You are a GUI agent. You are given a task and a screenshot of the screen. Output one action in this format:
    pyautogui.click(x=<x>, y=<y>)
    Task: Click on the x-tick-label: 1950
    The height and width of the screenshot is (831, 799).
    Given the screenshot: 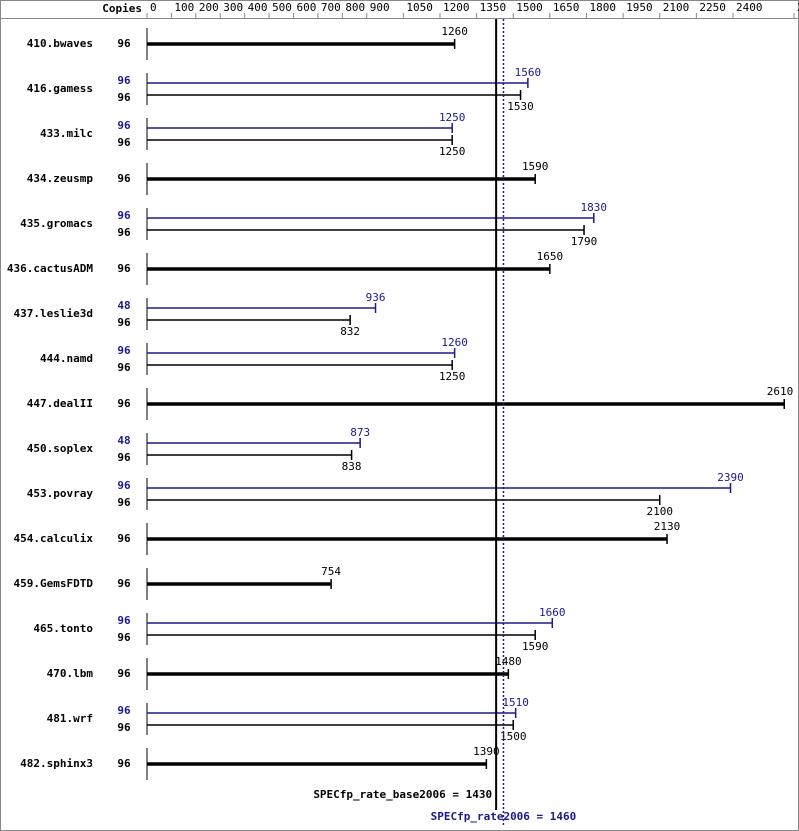 What is the action you would take?
    pyautogui.click(x=639, y=7)
    